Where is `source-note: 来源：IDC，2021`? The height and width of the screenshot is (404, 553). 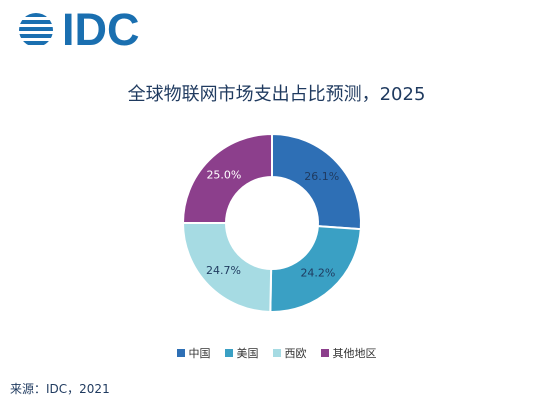
source-note: 来源：IDC，2021 is located at coordinates (60, 389).